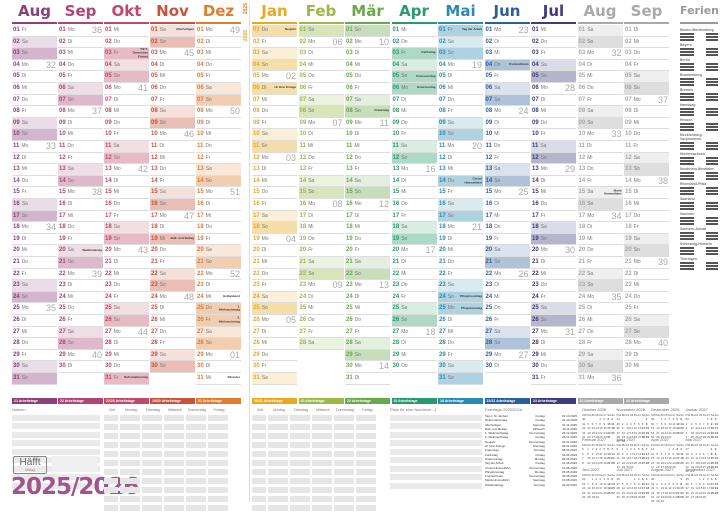 This screenshot has width=720, height=513. Describe the element at coordinates (321, 228) in the screenshot. I see `day-cell: 18 Mi` at that location.